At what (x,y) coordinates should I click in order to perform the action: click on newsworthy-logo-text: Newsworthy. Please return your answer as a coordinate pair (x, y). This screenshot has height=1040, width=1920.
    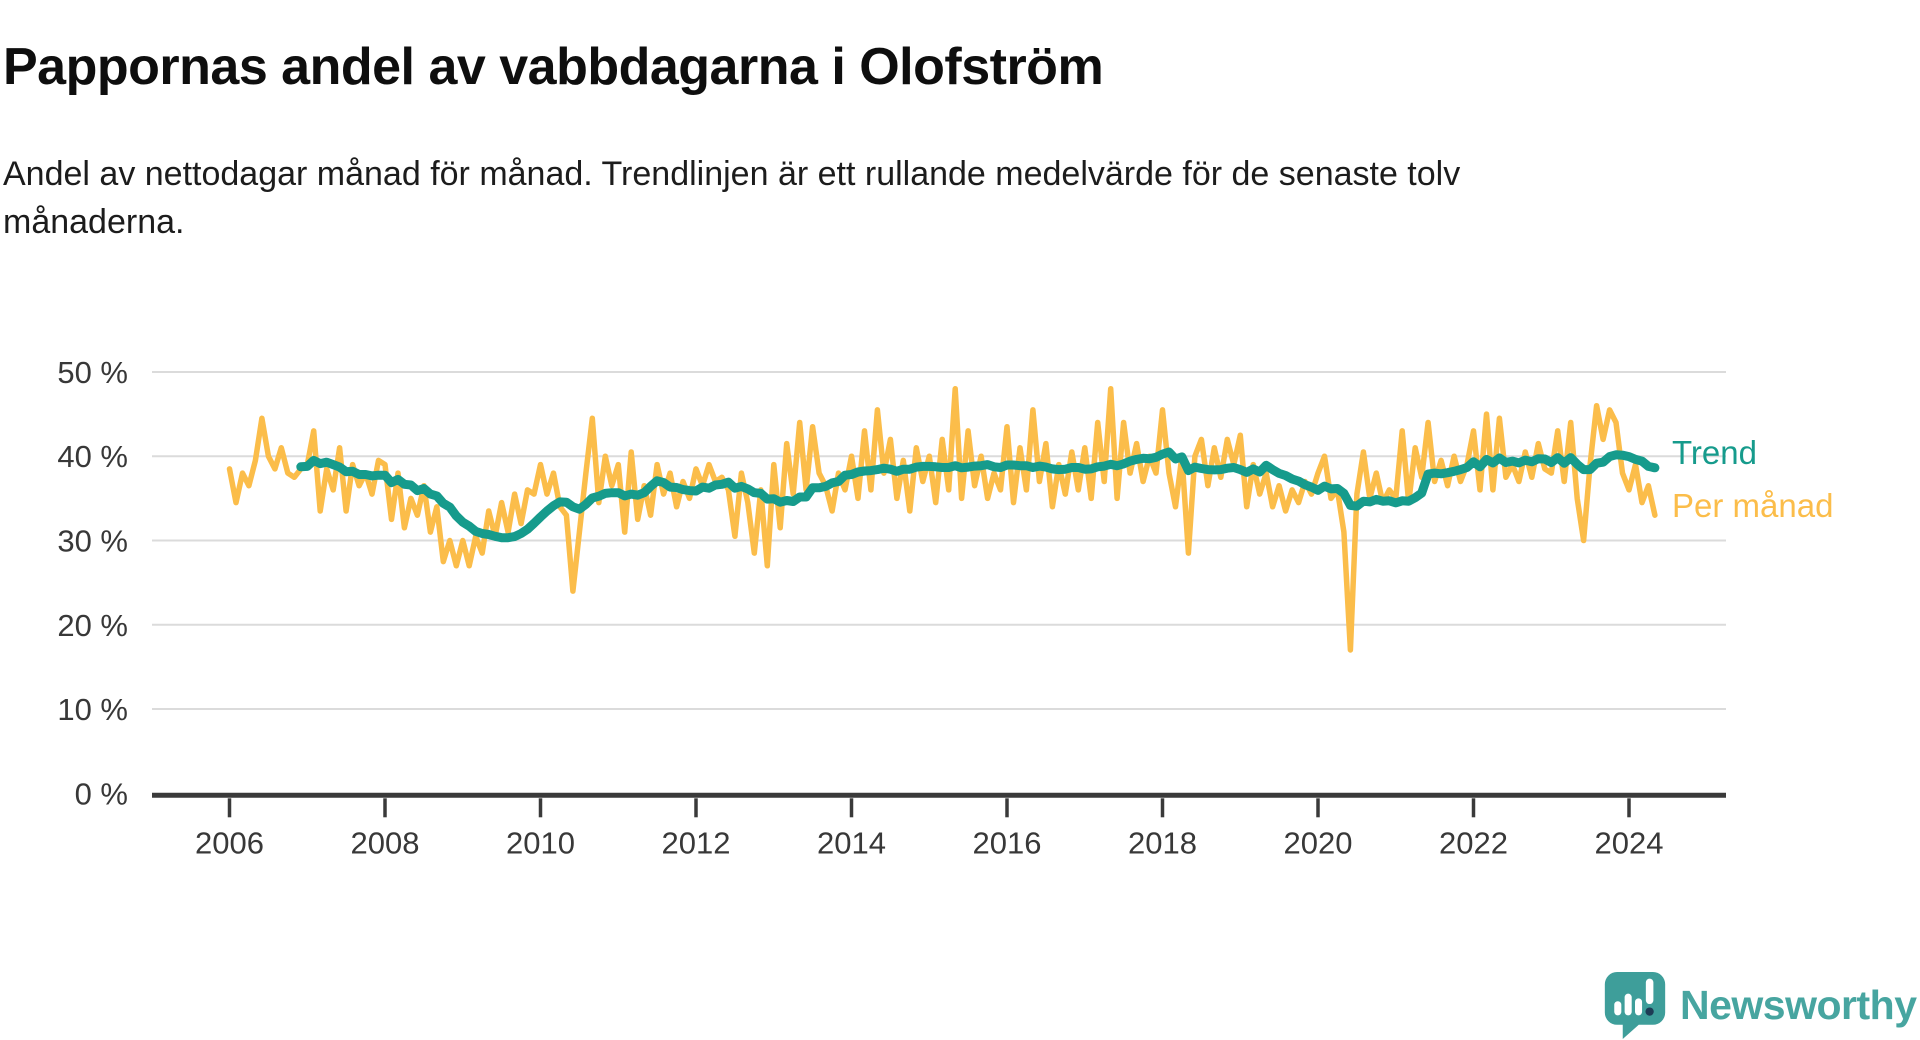
    Looking at the image, I should click on (1798, 1004).